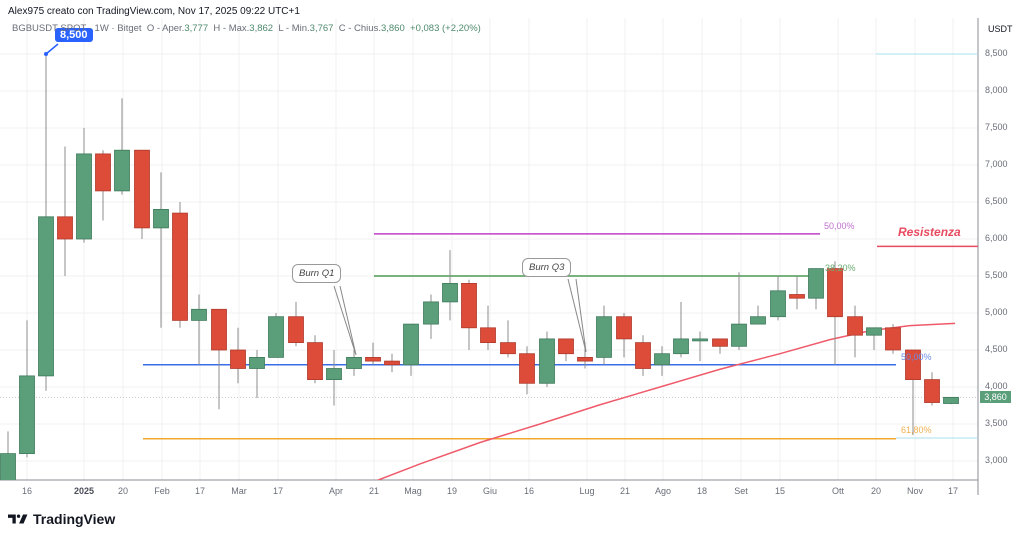  Describe the element at coordinates (663, 491) in the screenshot. I see `time-tick: Ago` at that location.